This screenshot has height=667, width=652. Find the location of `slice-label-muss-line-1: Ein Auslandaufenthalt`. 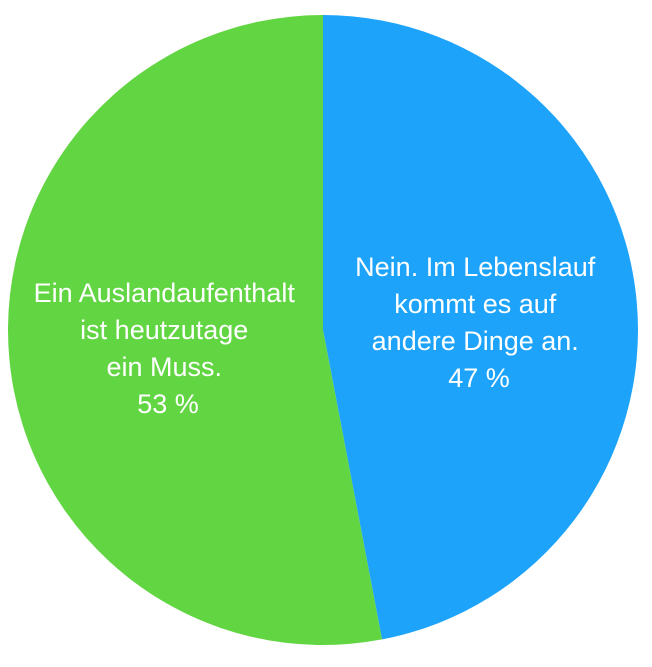

slice-label-muss-line-1: Ein Auslandaufenthalt is located at coordinates (165, 293).